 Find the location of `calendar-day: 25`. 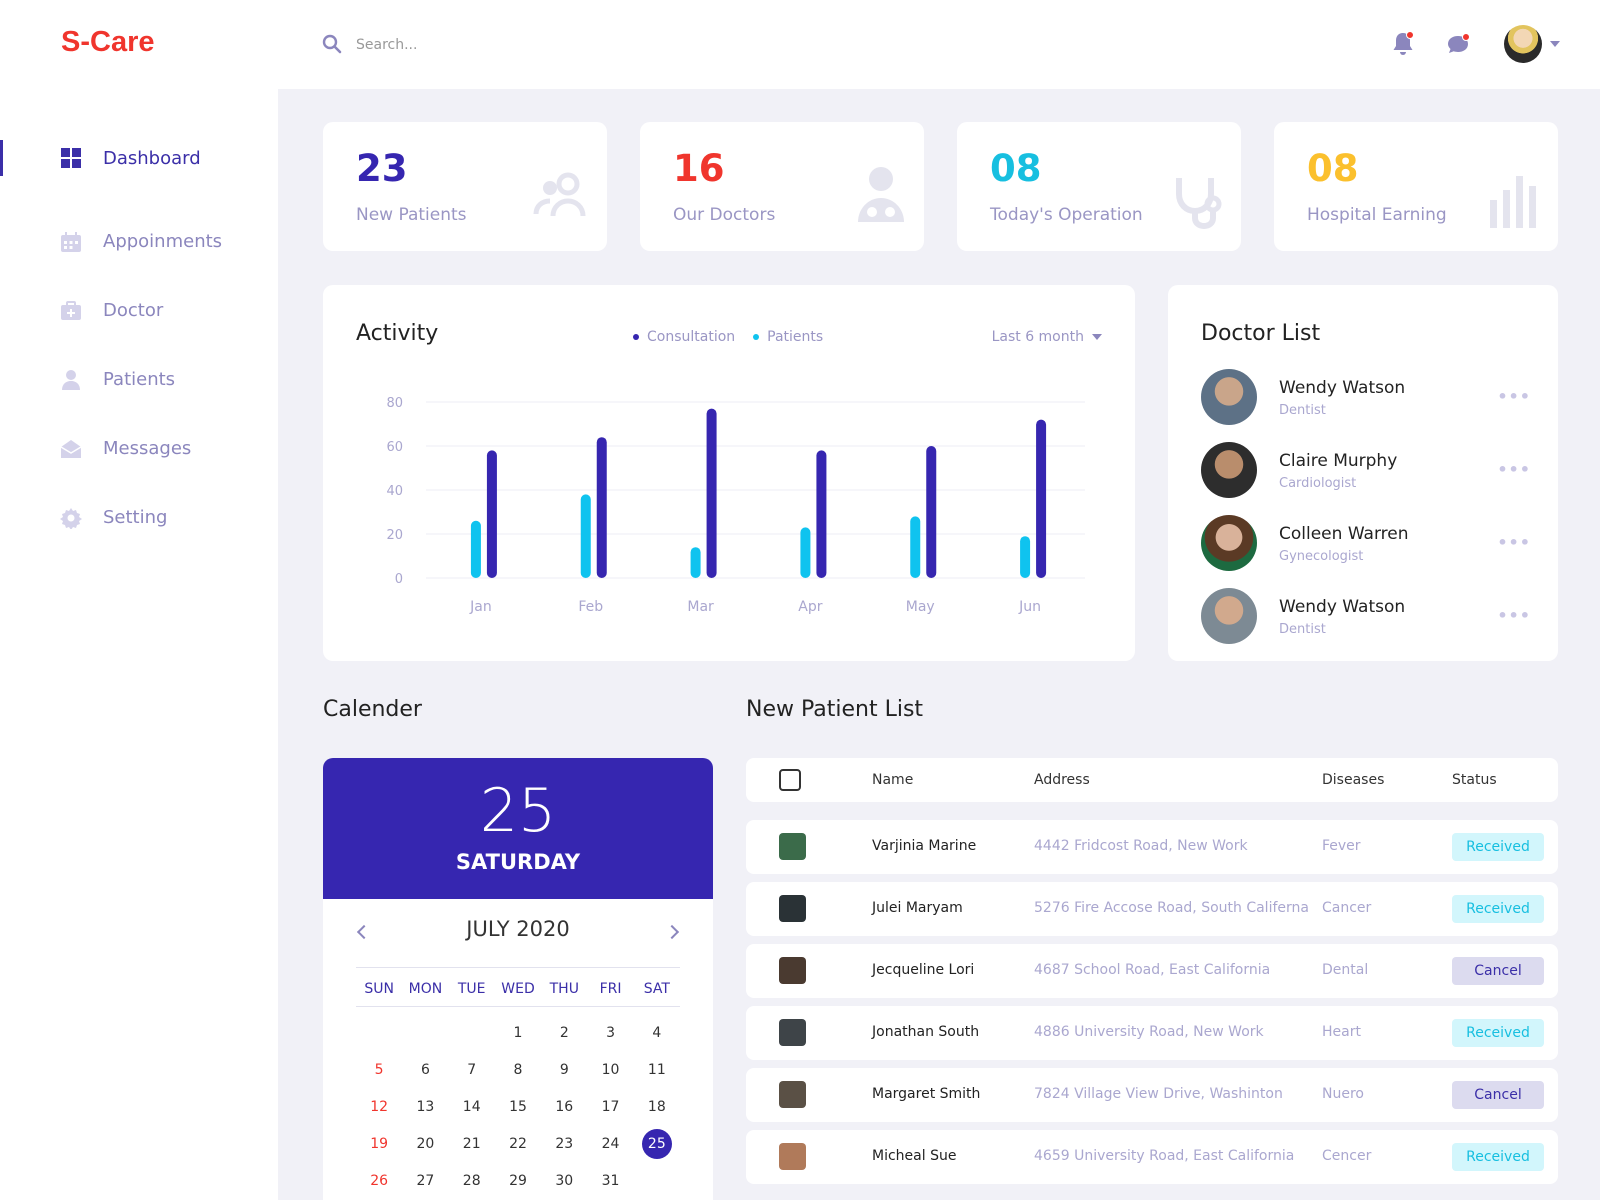

calendar-day: 25 is located at coordinates (657, 1144).